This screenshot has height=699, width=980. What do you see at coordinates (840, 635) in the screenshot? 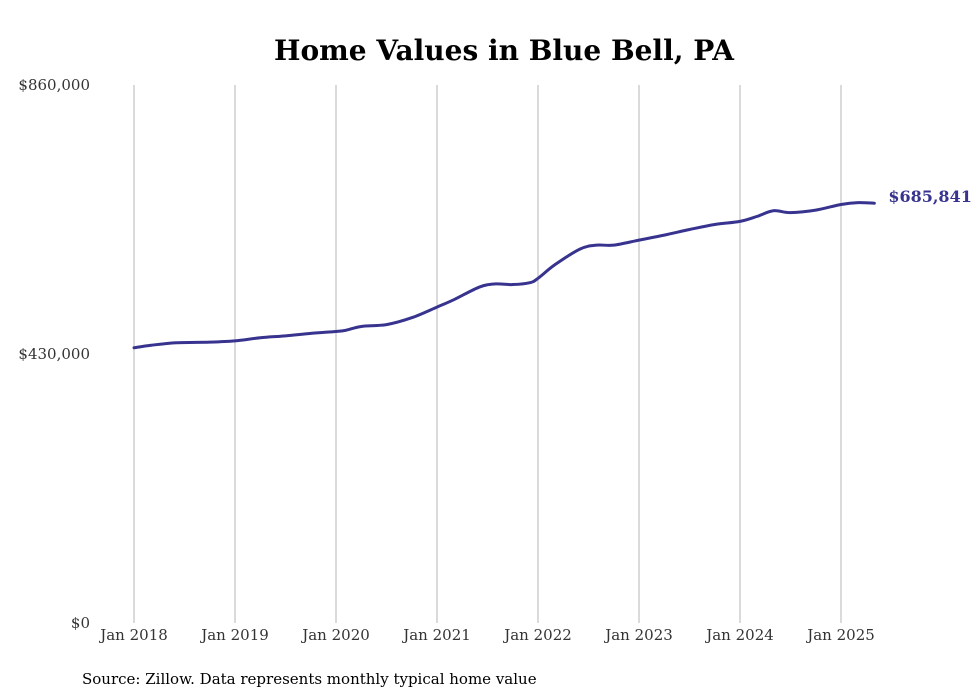
I see `x-tick-label: Jan 2025` at bounding box center [840, 635].